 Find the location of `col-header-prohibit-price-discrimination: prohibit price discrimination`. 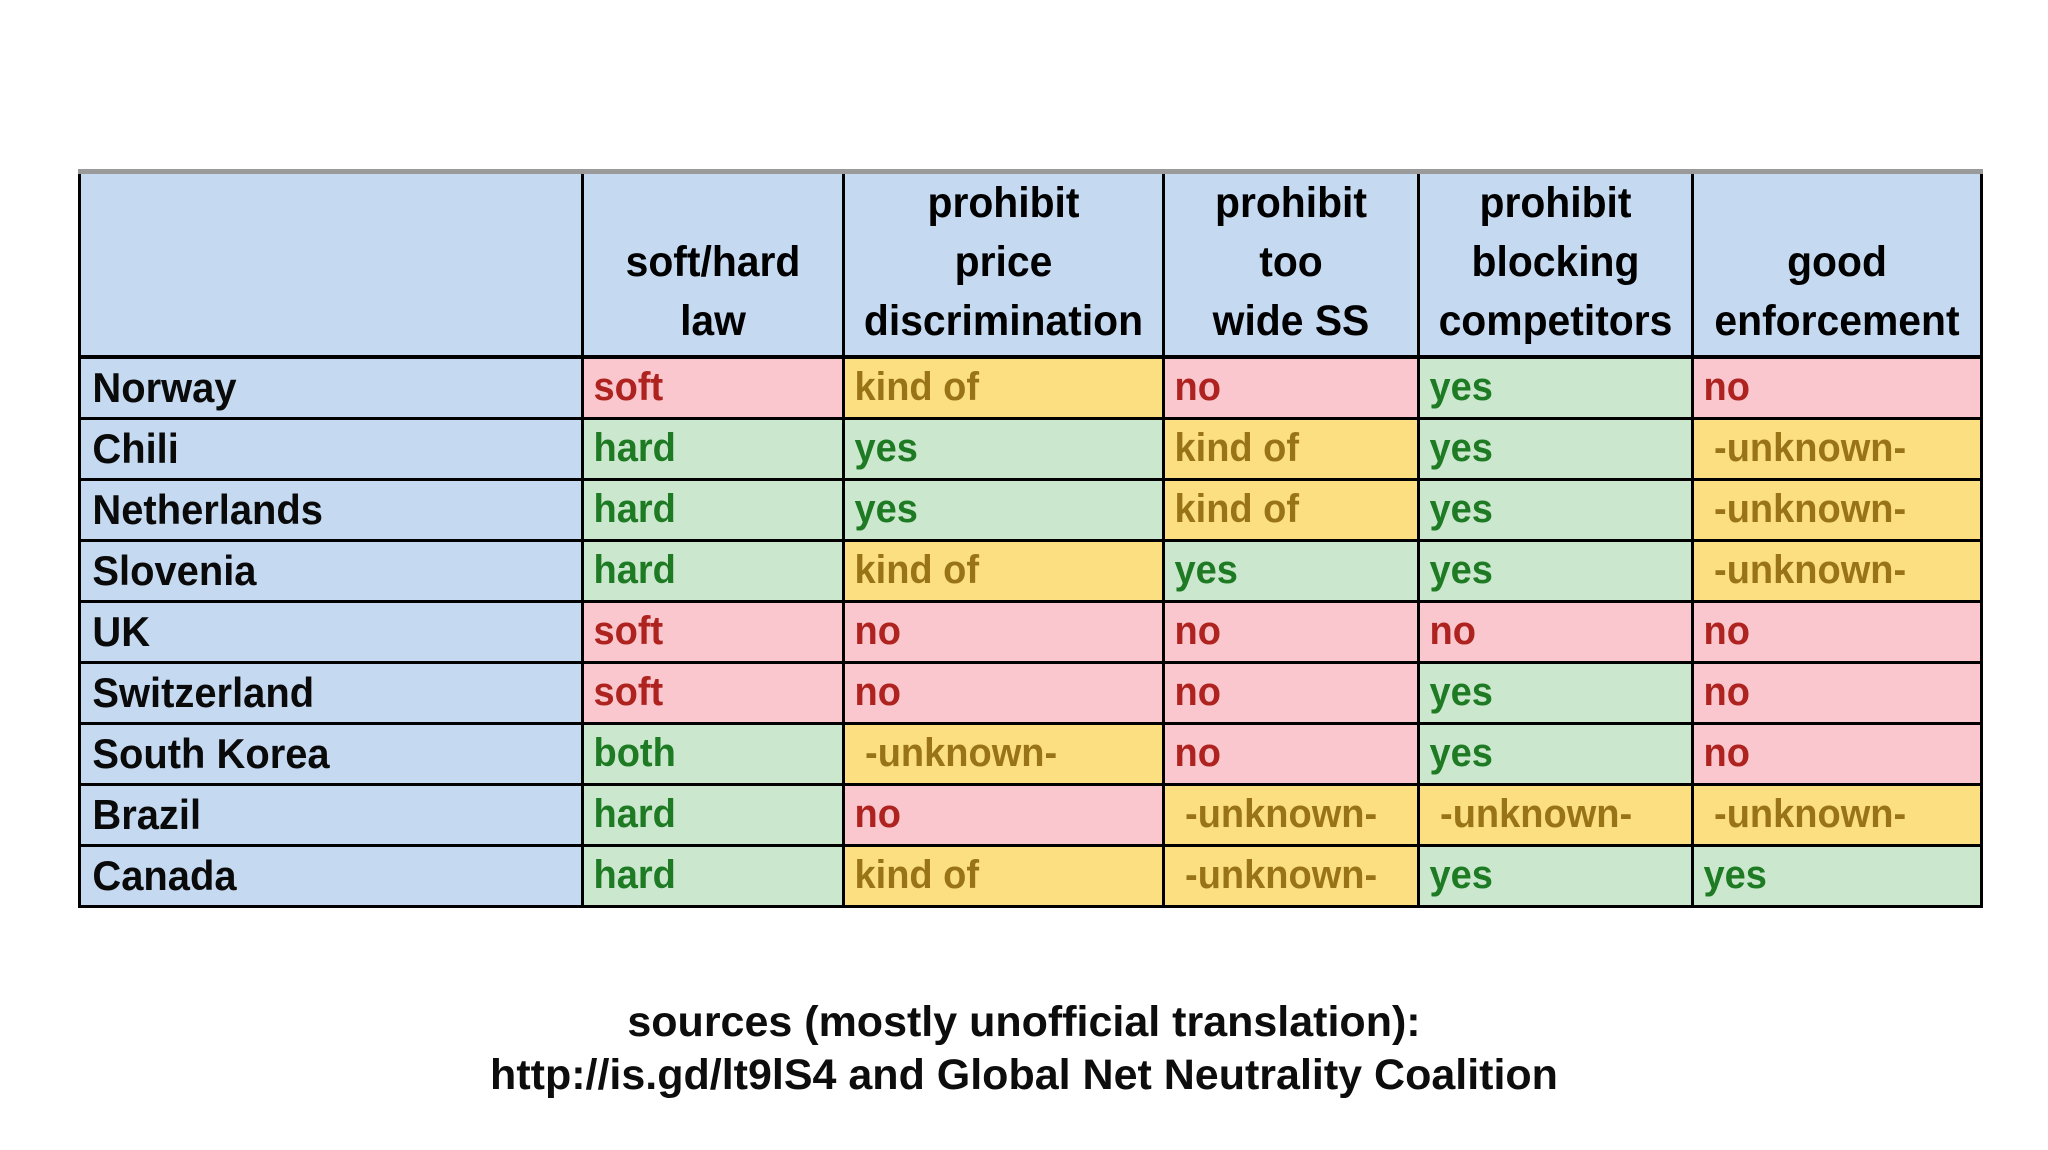

col-header-prohibit-price-discrimination: prohibit price discrimination is located at coordinates (1003, 264).